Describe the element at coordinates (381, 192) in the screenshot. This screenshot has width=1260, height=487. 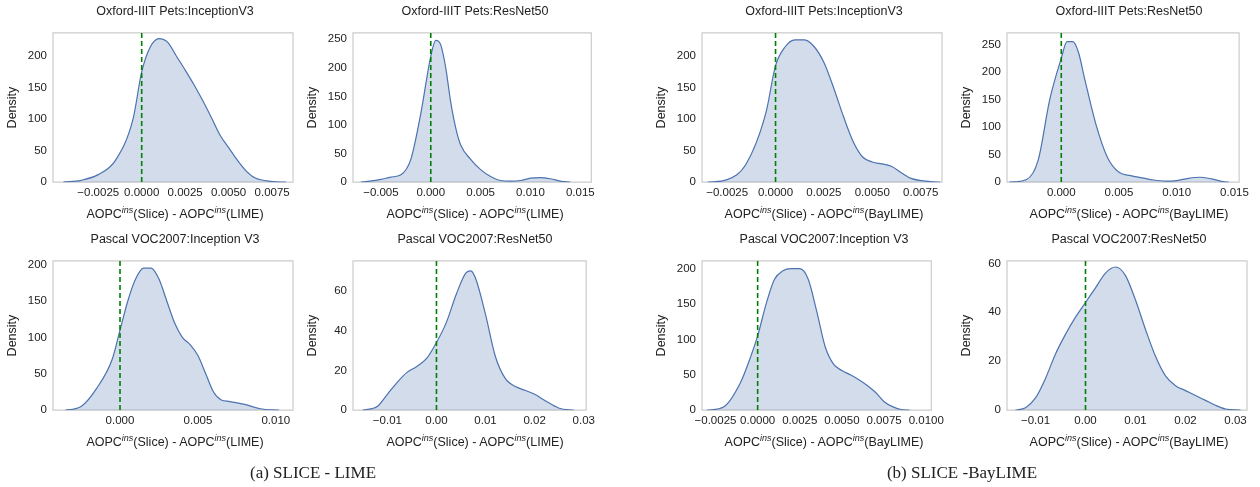
I see `x-tick-label: −0.005` at that location.